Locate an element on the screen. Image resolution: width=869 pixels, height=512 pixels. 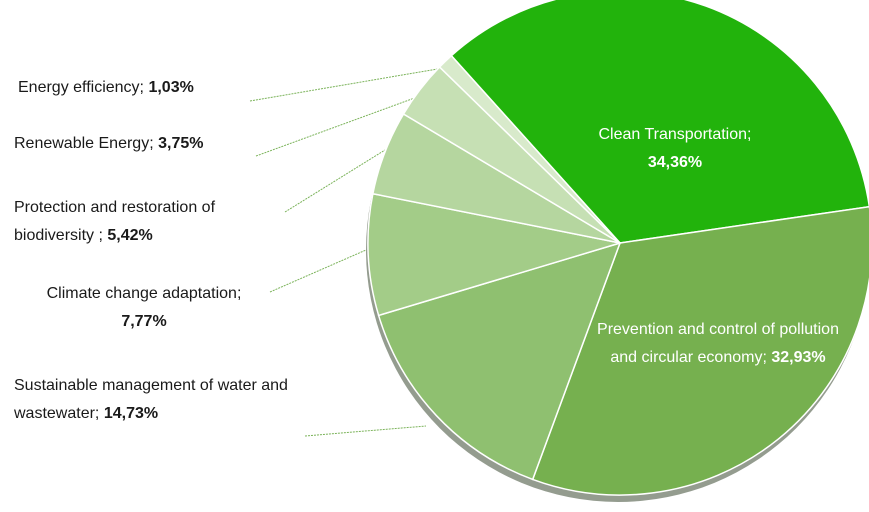
value-label: 34,36% is located at coordinates (675, 162).